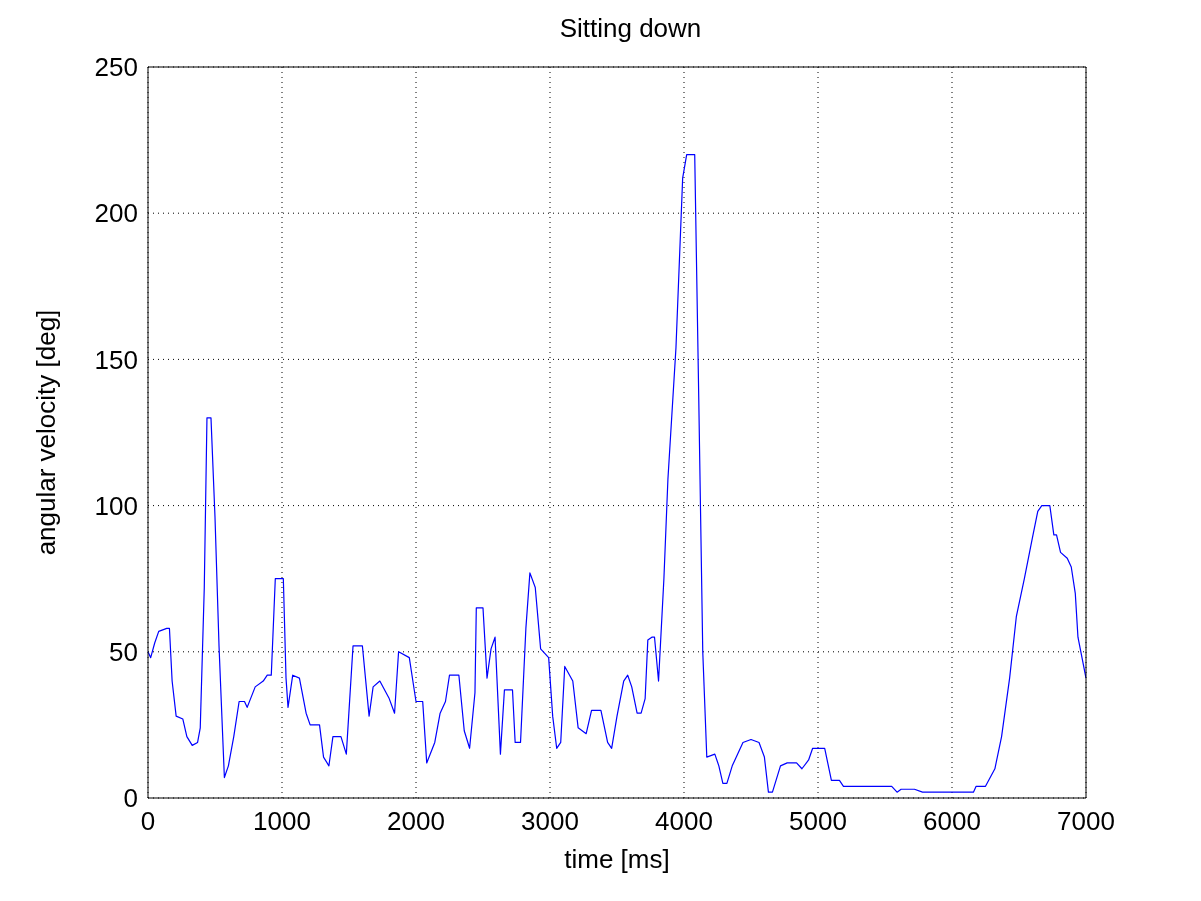  I want to click on x-tick-label: 2000, so click(416, 821).